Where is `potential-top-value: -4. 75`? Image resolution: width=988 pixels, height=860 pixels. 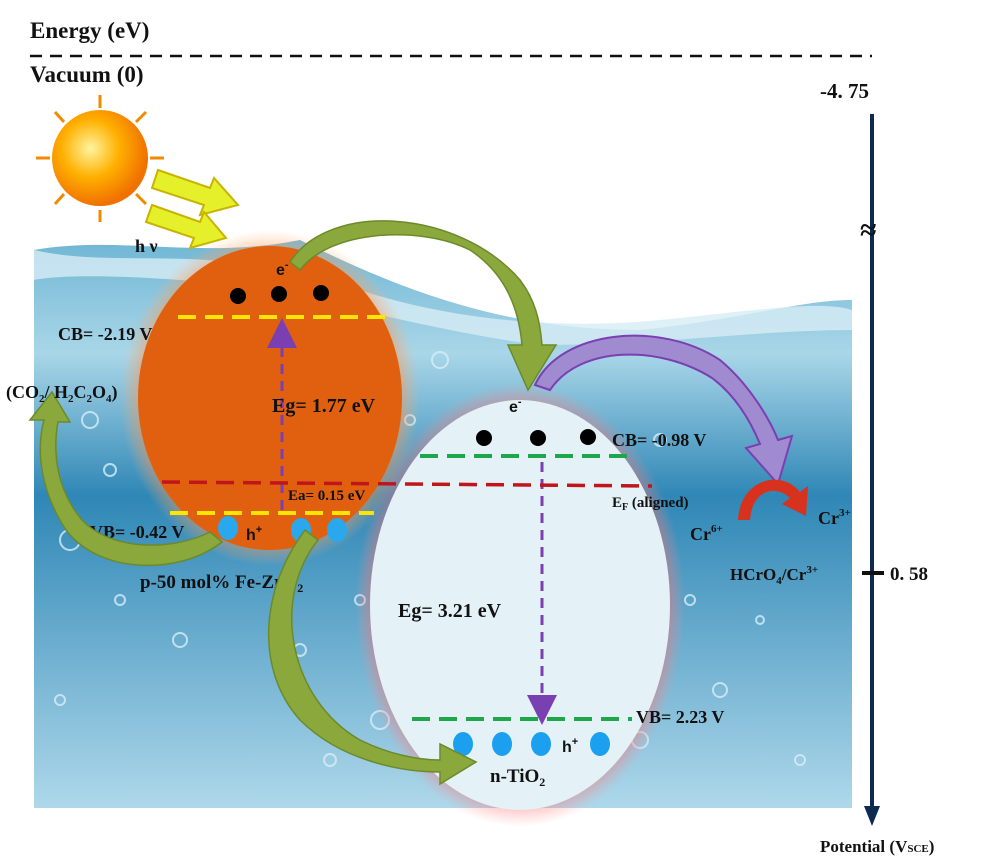
potential-top-value: -4. 75 is located at coordinates (844, 91).